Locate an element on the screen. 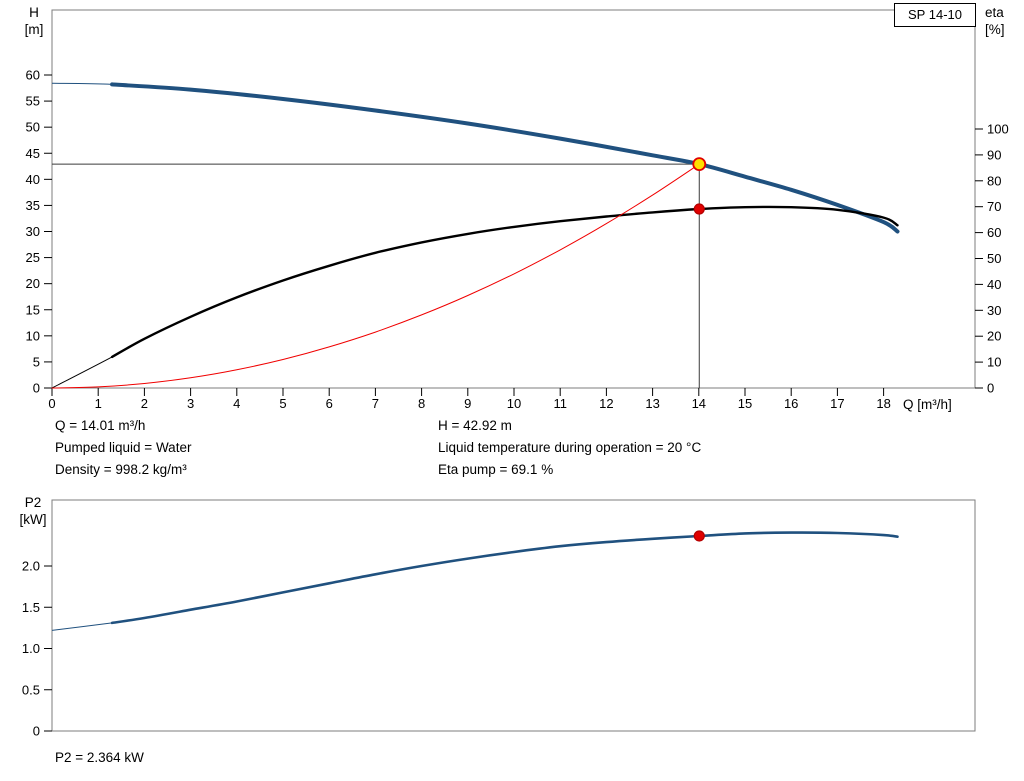 The width and height of the screenshot is (1024, 781). eta-tick-label: 90 is located at coordinates (994, 154).